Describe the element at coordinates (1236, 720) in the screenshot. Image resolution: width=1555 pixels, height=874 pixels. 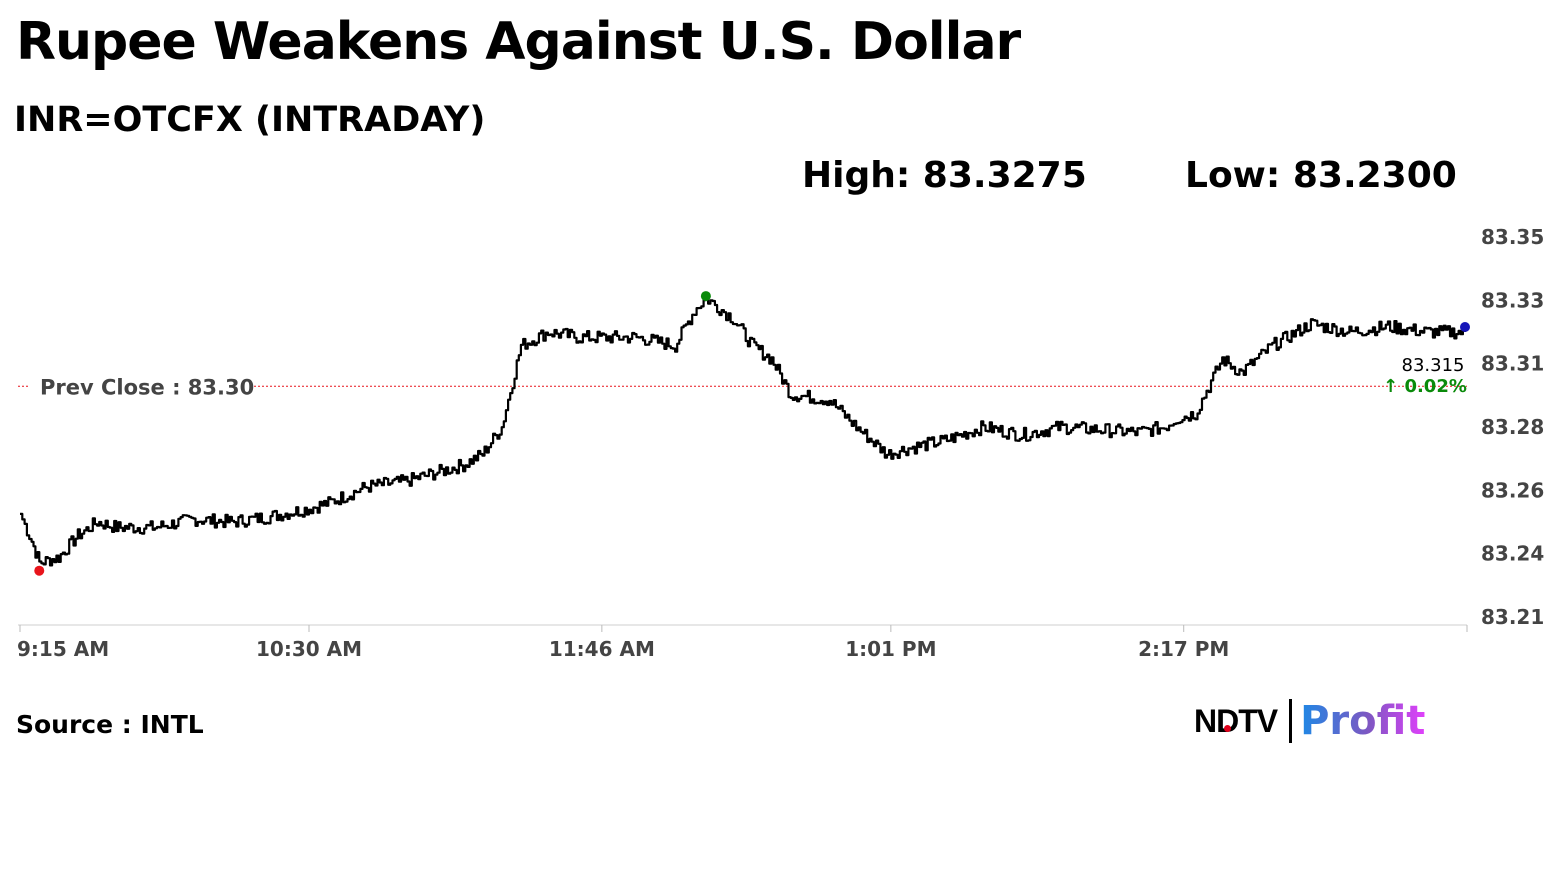
I see `logo-ndtv-text: NDTV` at that location.